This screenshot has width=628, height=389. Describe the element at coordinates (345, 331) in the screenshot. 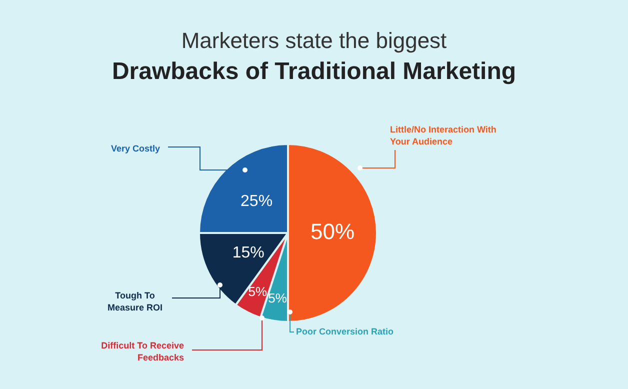

I see `slice-label: Poor Conversion Ratio` at that location.